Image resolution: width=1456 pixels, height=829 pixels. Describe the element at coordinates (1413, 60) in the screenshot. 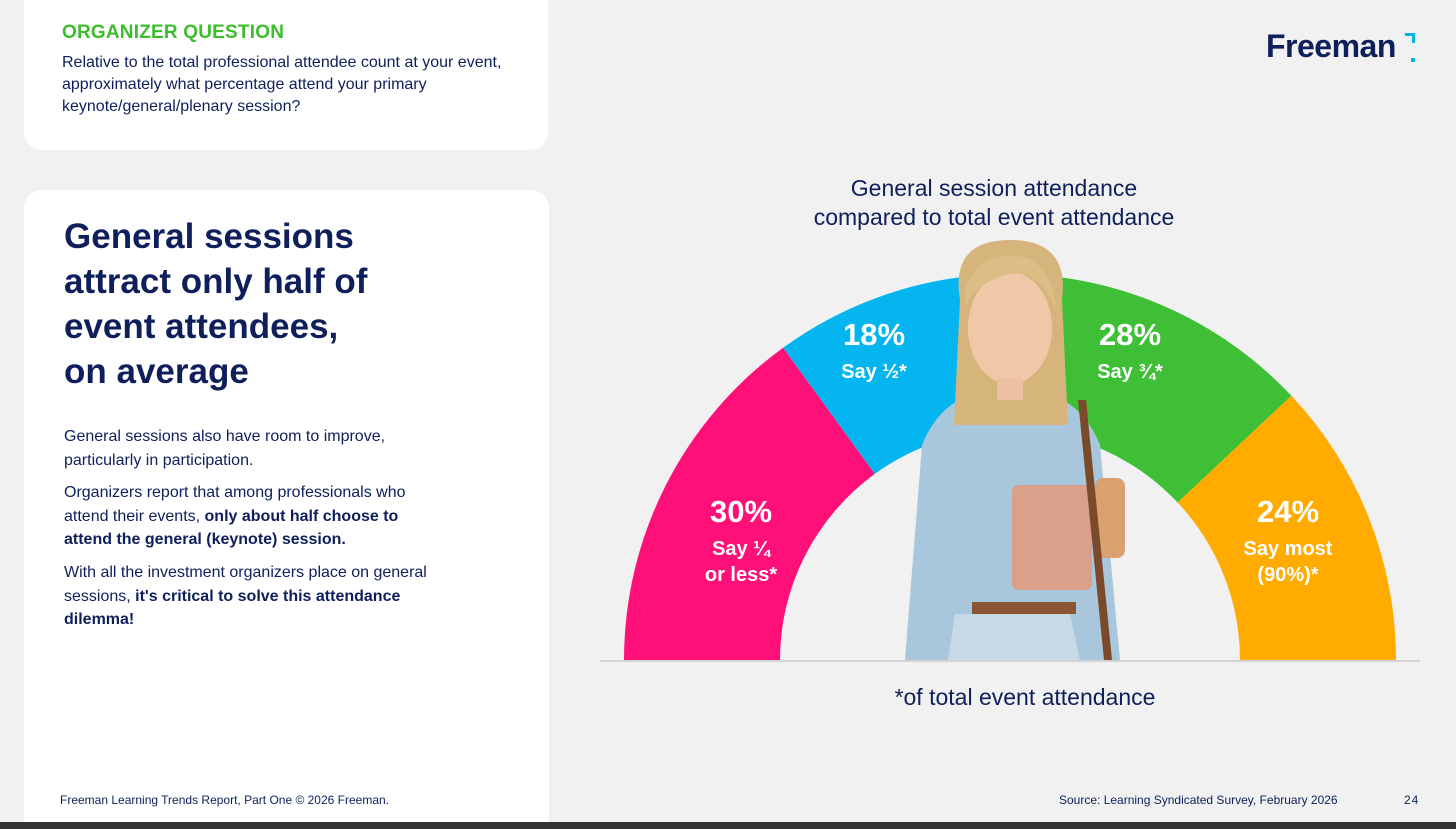

I see `logo-dot-icon` at that location.